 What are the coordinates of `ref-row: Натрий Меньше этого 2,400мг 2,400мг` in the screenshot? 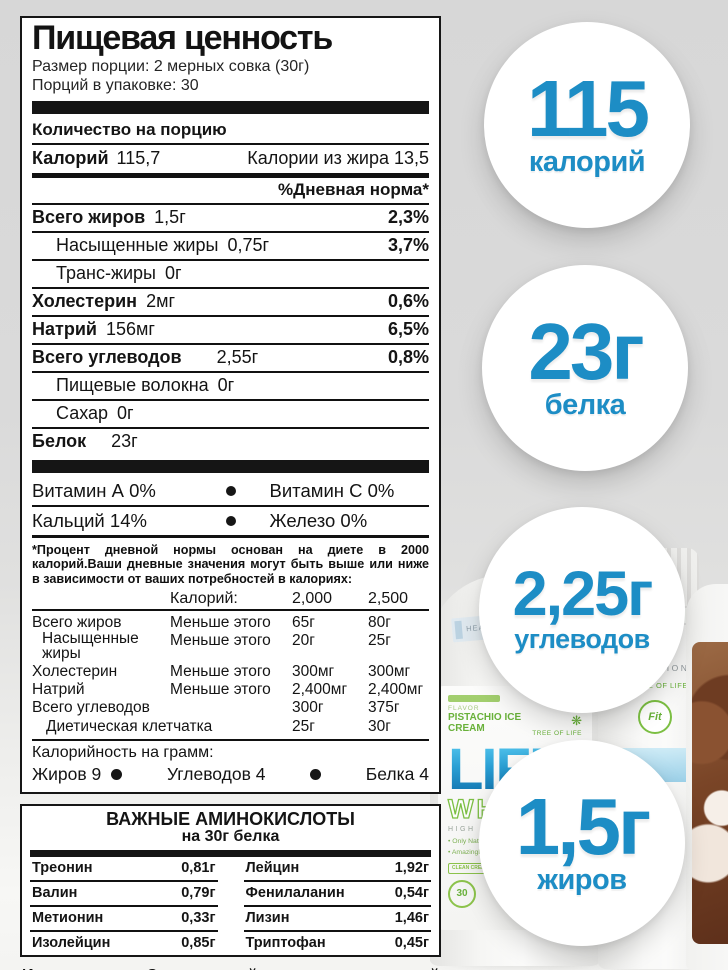 It's located at (230, 690).